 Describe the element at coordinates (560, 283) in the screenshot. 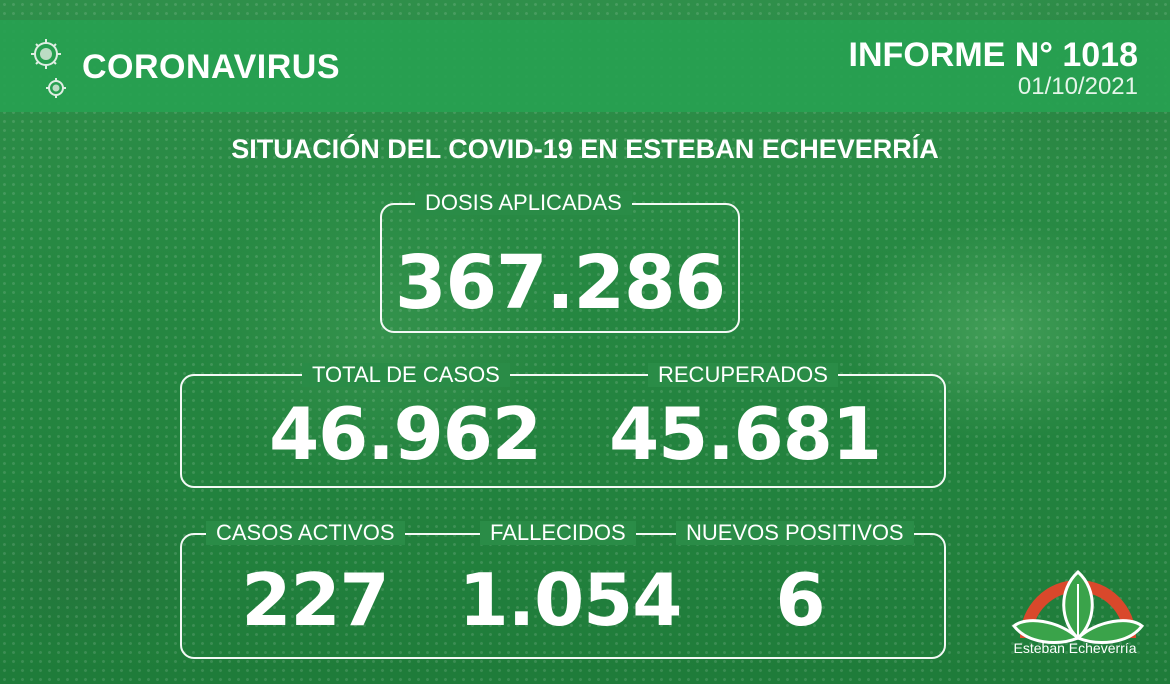

I see `doses-value: 367.286` at that location.